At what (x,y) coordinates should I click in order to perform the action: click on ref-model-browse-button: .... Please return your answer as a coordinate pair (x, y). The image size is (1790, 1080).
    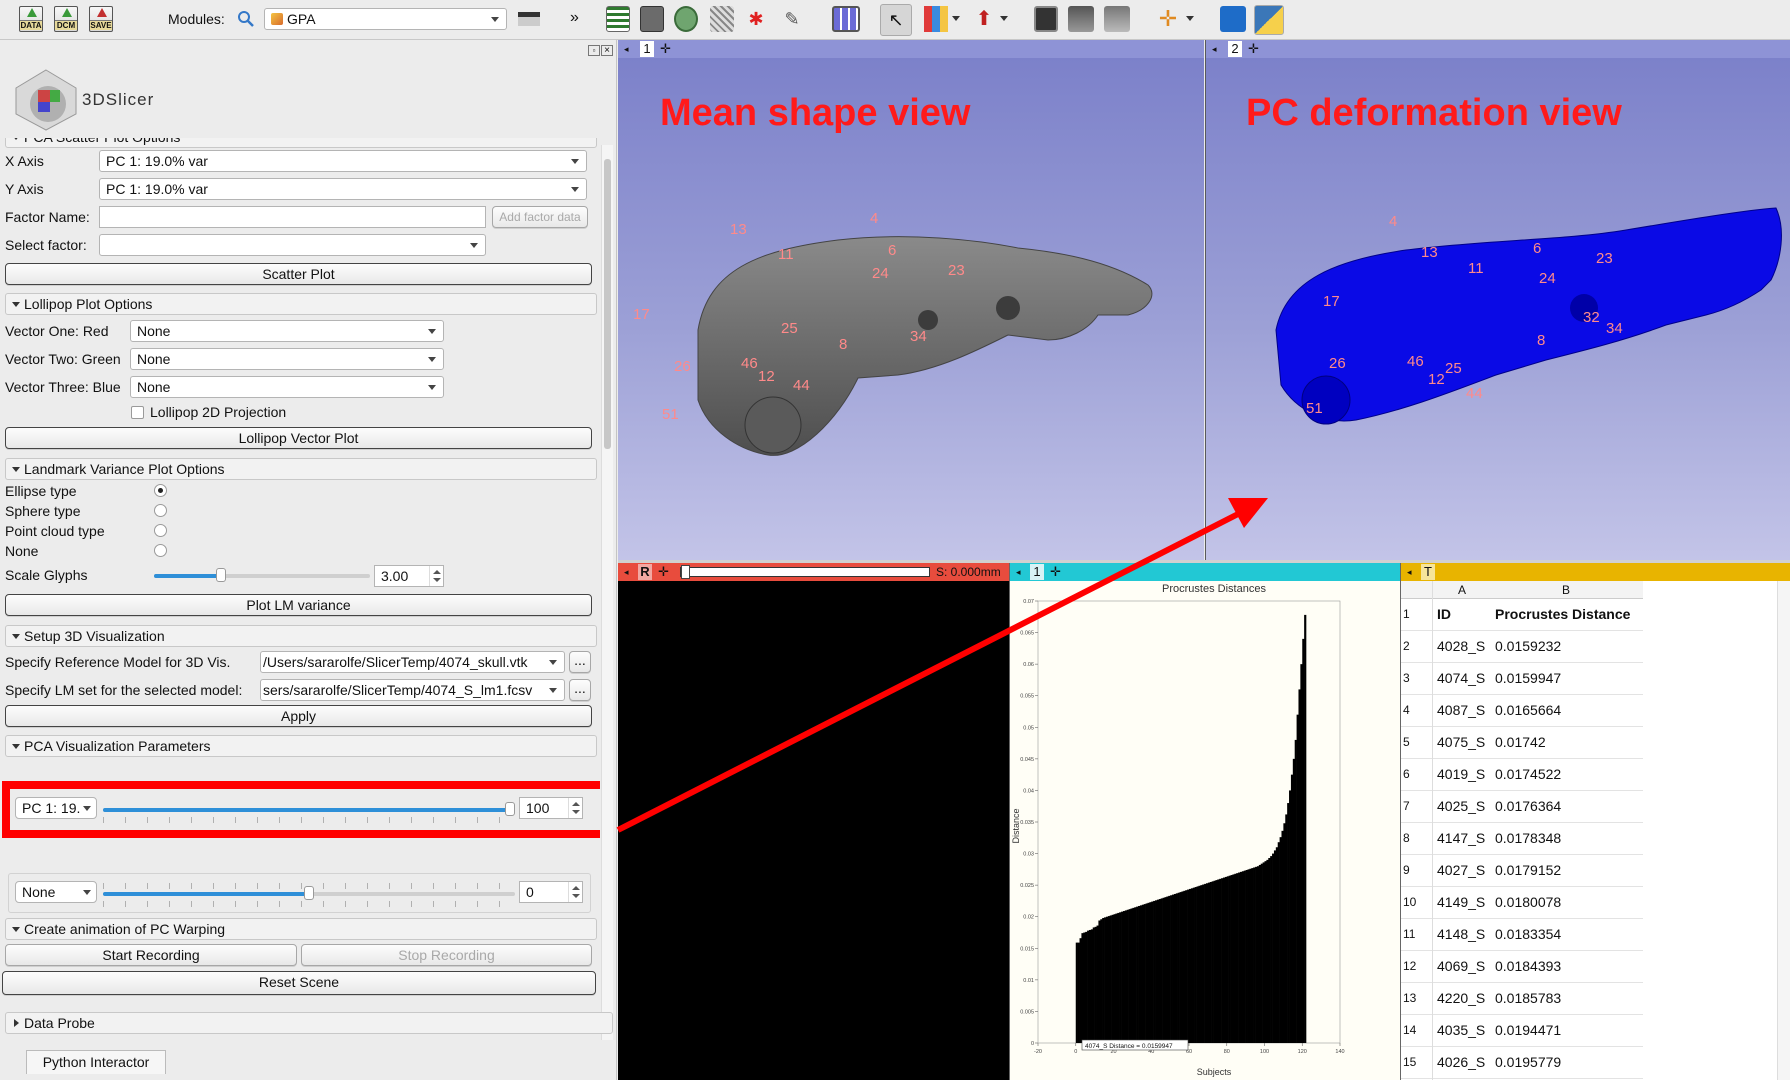
    Looking at the image, I should click on (580, 662).